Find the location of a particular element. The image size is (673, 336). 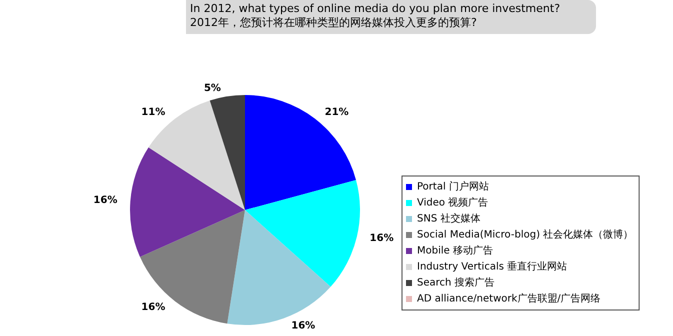

legend-label: Social Media(Micro-blog) 社会化媒体（微博） is located at coordinates (525, 234).